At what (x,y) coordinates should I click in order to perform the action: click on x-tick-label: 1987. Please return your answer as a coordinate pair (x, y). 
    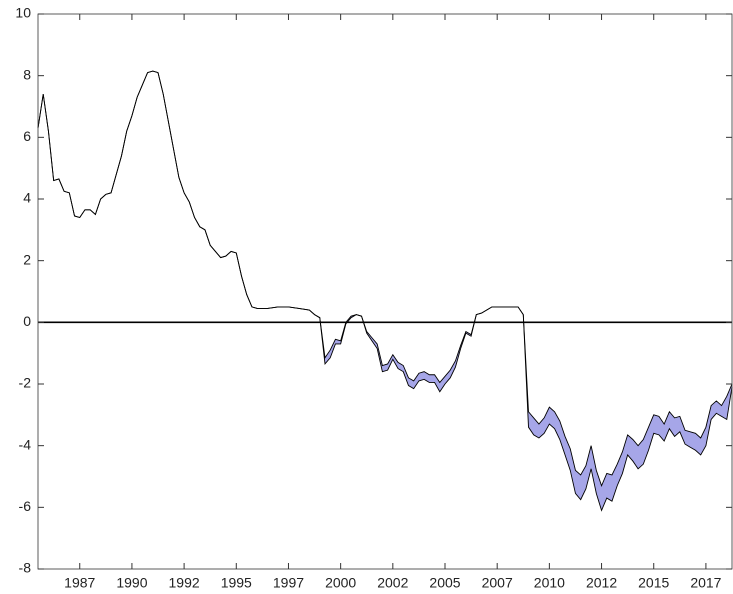
    Looking at the image, I should click on (79, 583).